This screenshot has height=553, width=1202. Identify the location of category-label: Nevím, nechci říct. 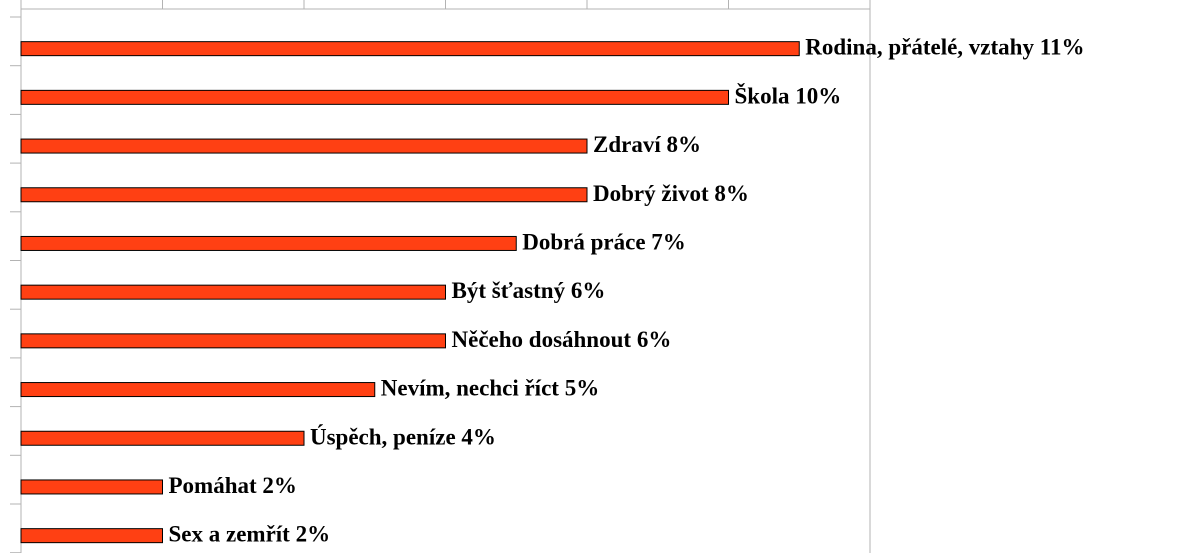
(470, 388).